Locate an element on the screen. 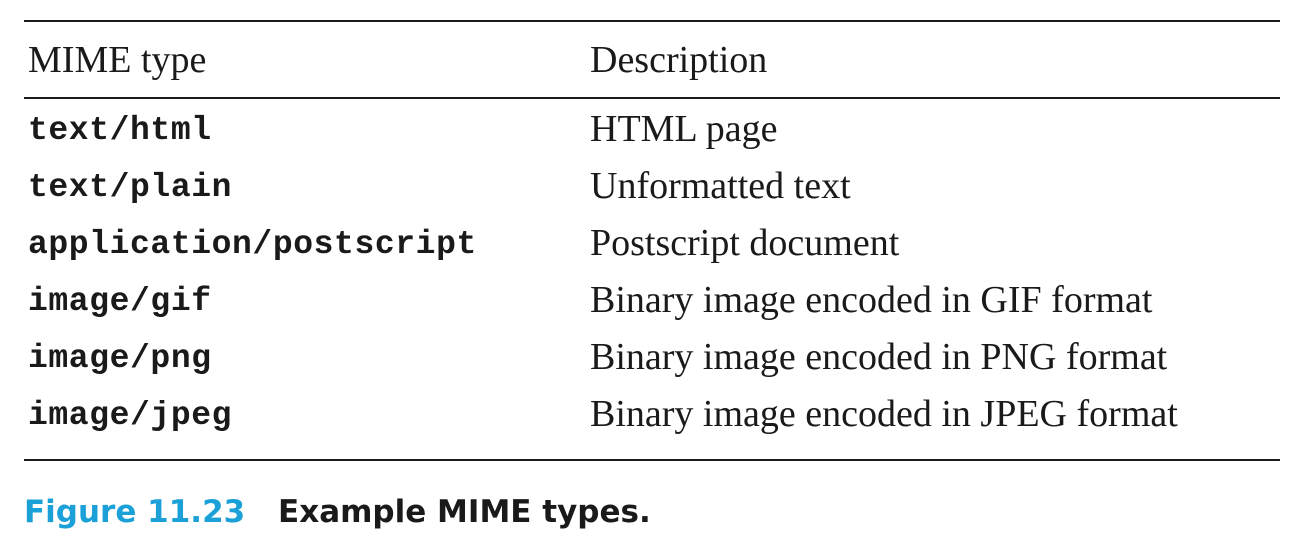 The width and height of the screenshot is (1306, 544). description-cell: Binary image encoded in GIF format is located at coordinates (871, 300).